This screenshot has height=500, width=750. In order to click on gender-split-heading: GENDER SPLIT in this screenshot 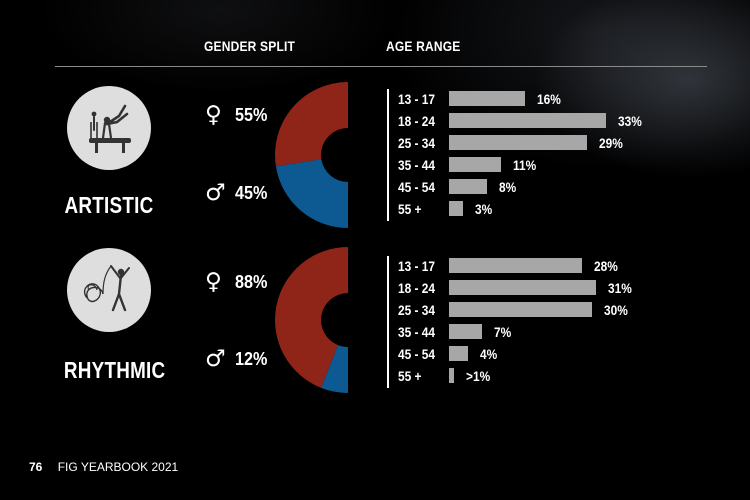, I will do `click(250, 46)`.